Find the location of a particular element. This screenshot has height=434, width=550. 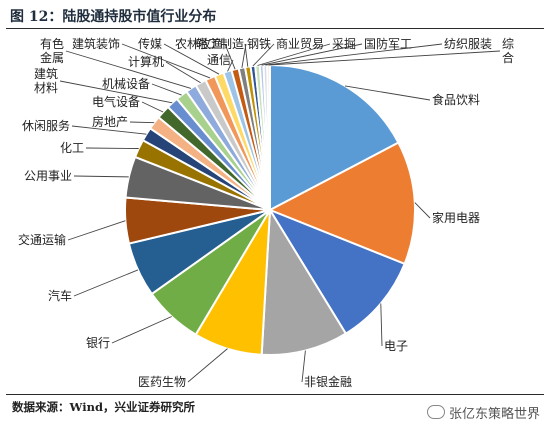

slice-label: 家用电器 is located at coordinates (456, 217).